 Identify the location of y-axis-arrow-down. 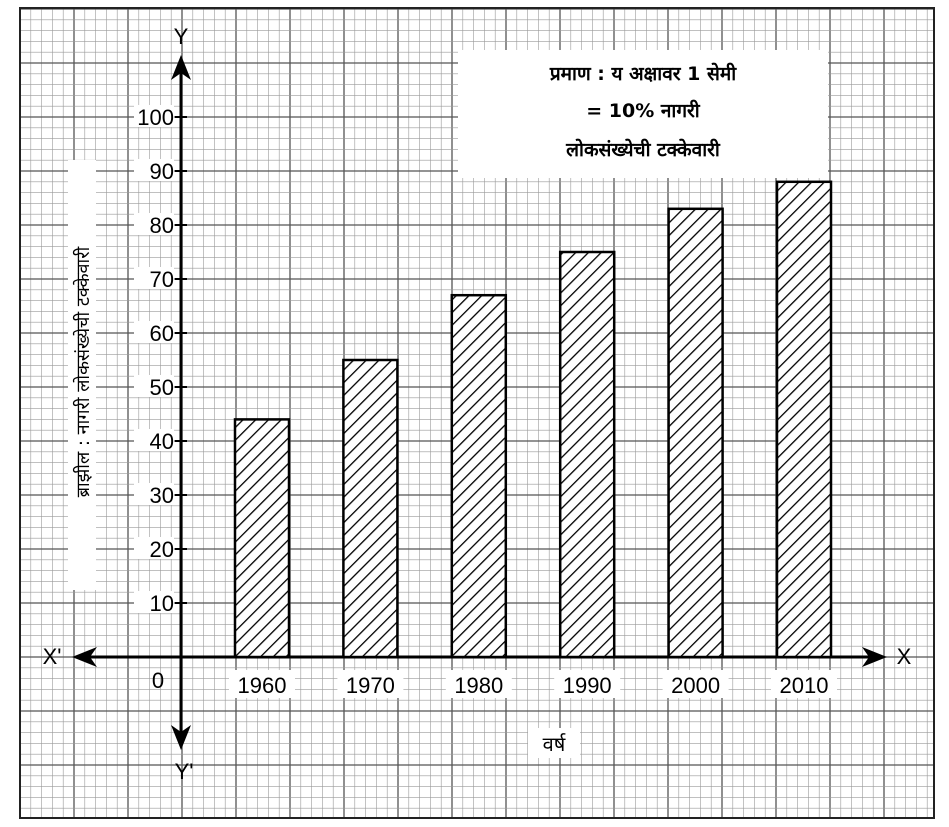
(181, 737).